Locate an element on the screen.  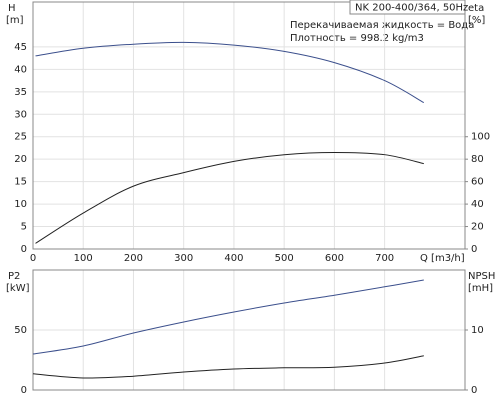
x-tick-label: 100 is located at coordinates (83, 258).